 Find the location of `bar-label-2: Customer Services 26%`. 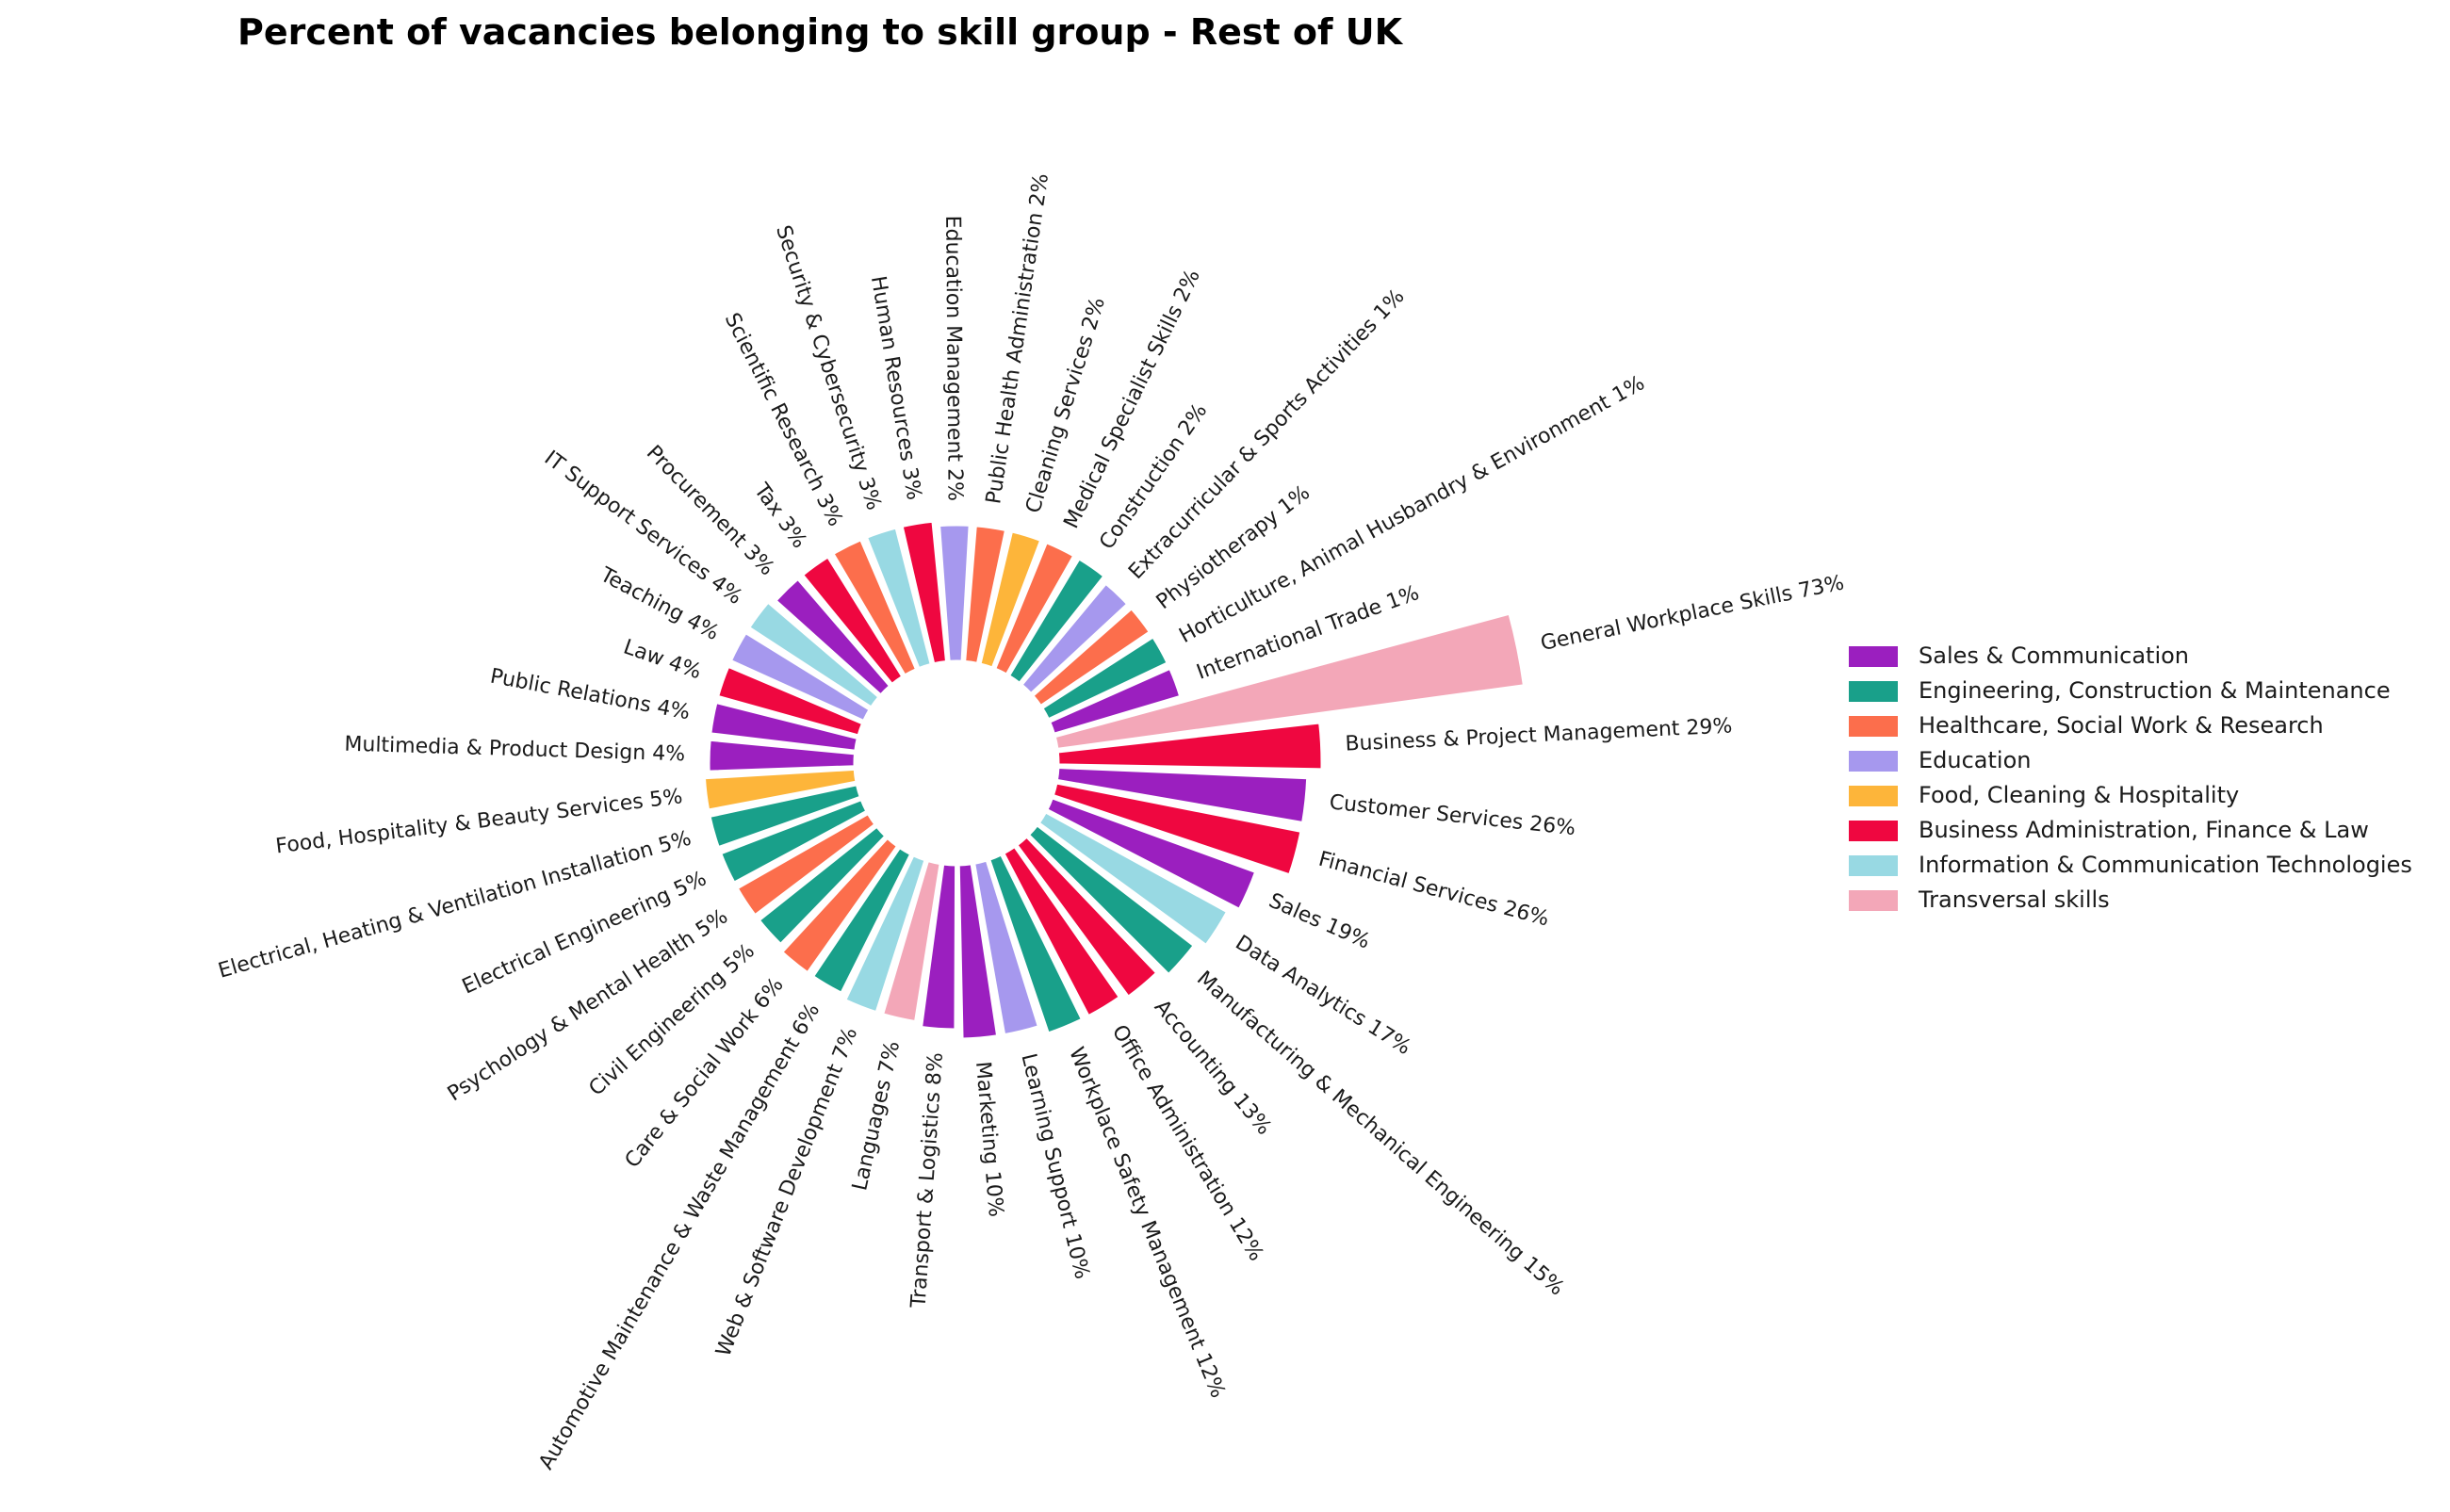

bar-label-2: Customer Services 26% is located at coordinates (1452, 815).